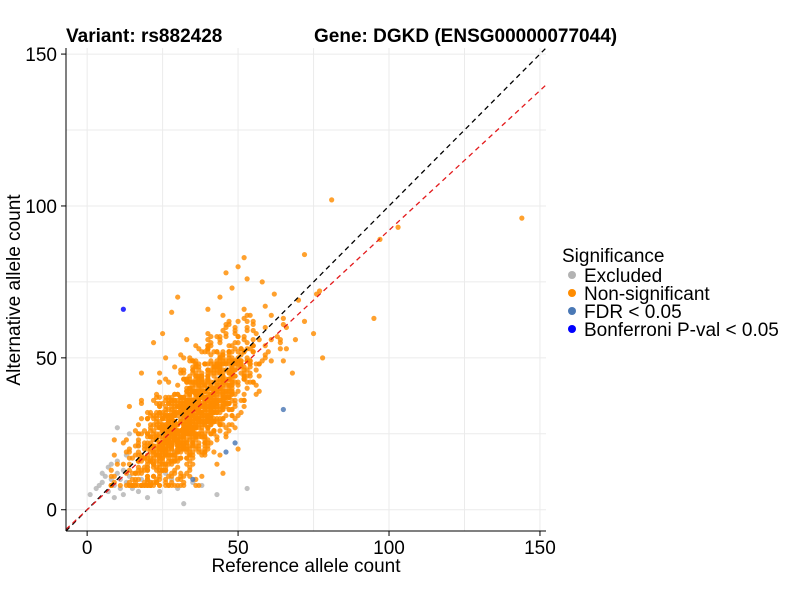 The width and height of the screenshot is (800, 600). Describe the element at coordinates (540, 548) in the screenshot. I see `x-tick-label: 150` at that location.